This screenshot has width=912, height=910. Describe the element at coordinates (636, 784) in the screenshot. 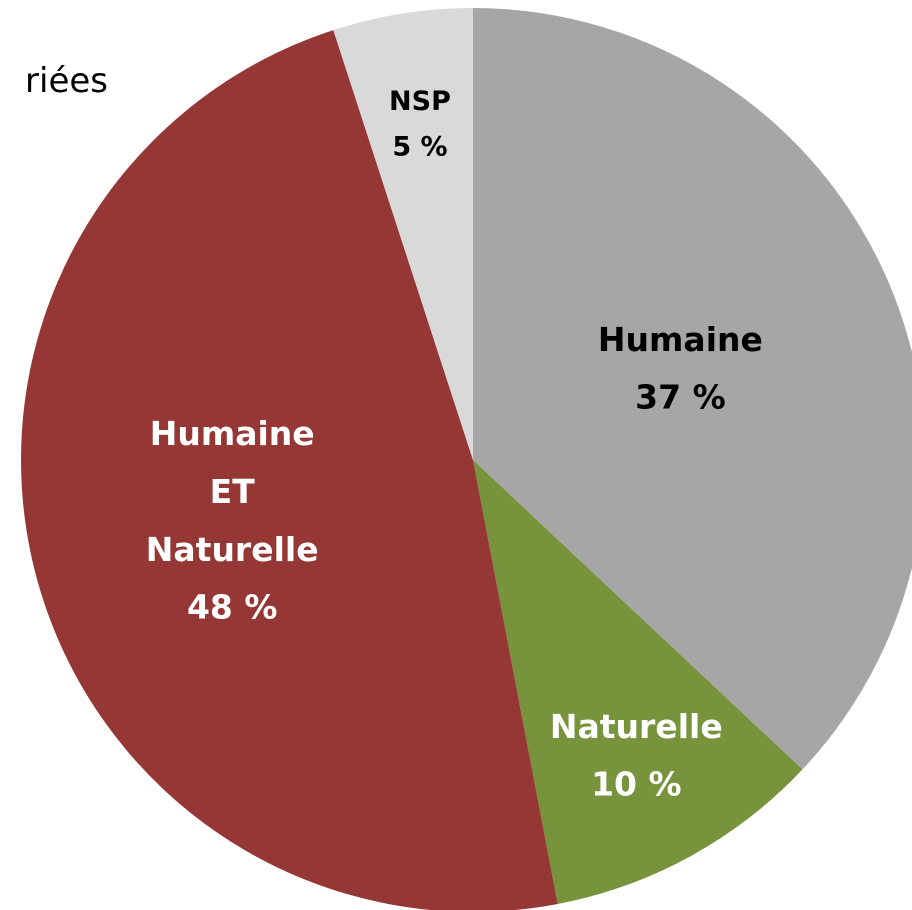

I see `slice-value-label: 10 %` at that location.